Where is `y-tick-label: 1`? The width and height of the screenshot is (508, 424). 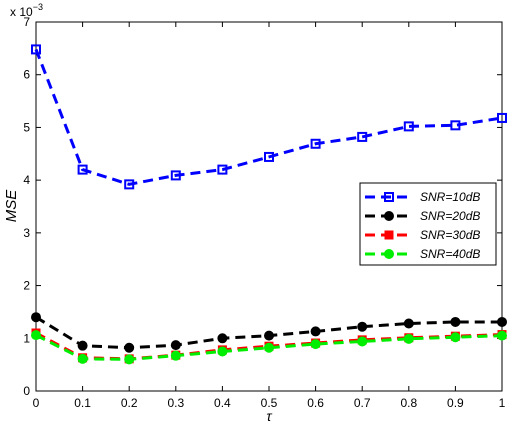
y-tick-label: 1 is located at coordinates (26, 338).